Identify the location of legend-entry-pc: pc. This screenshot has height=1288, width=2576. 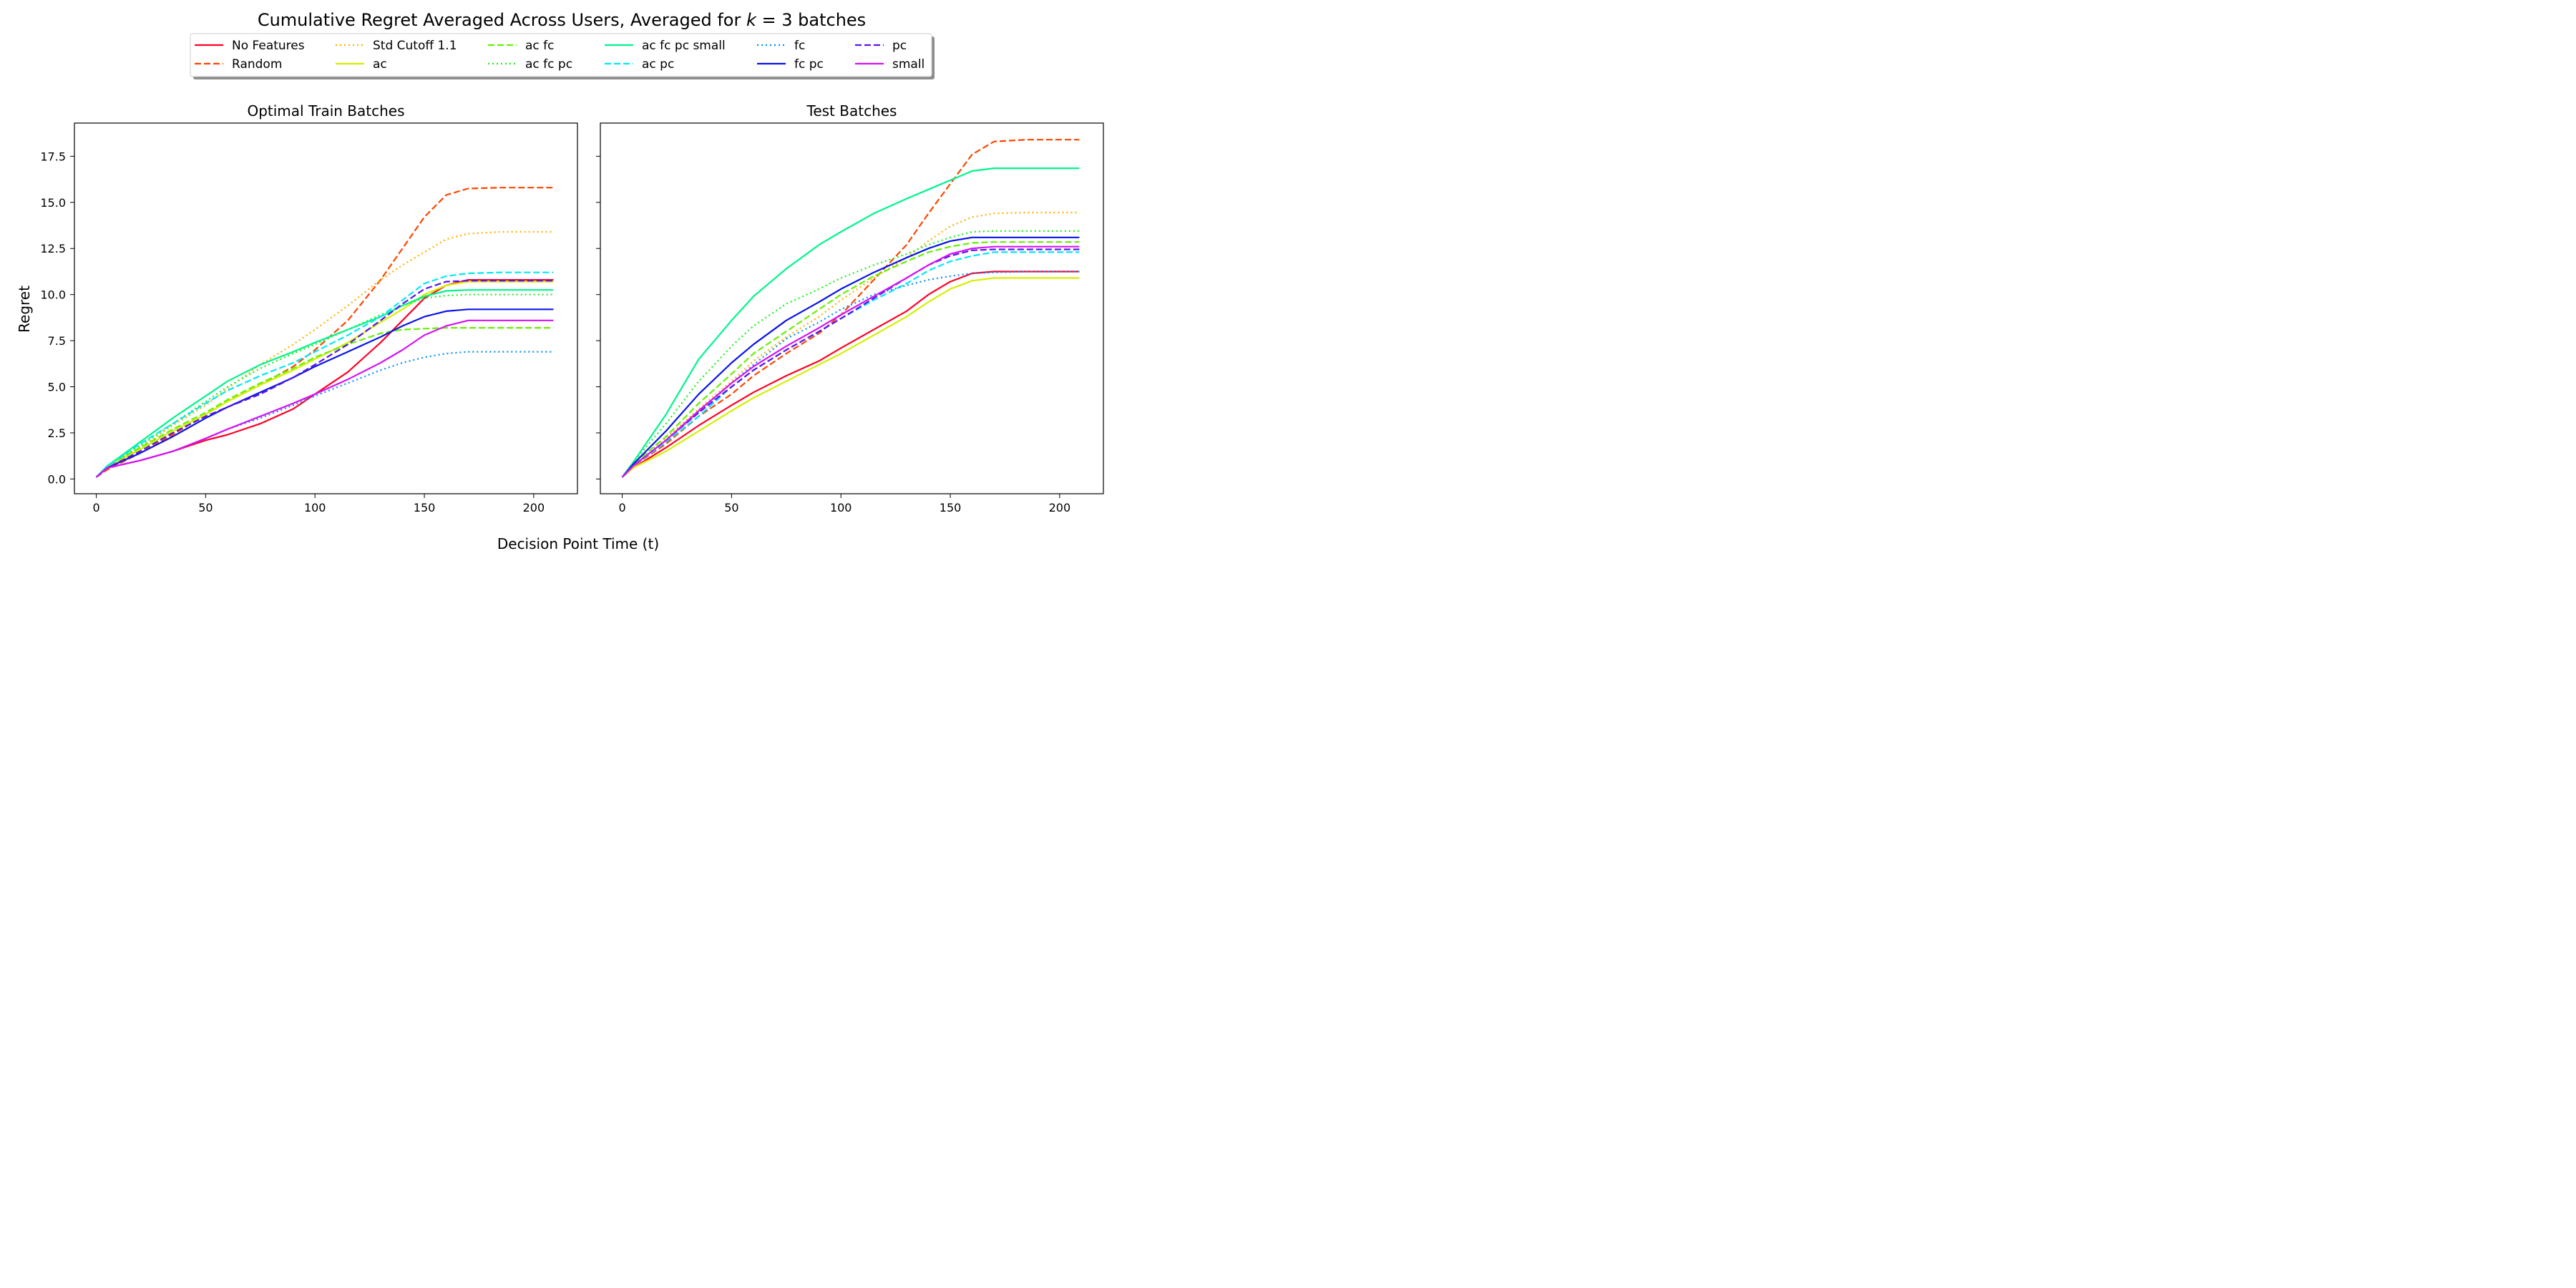
(881, 46).